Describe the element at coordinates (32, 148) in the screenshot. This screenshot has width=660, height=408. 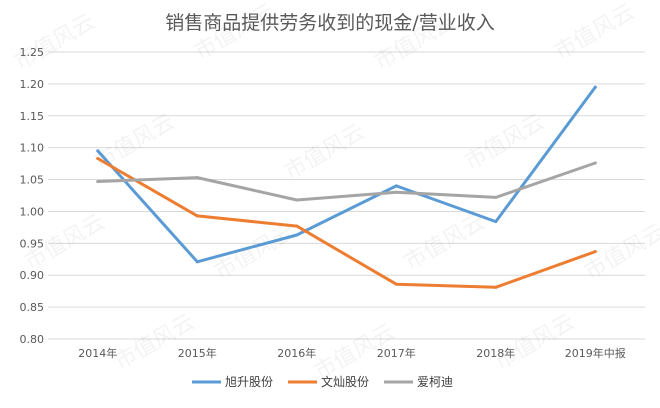
I see `y-tick-label: 1.10` at that location.